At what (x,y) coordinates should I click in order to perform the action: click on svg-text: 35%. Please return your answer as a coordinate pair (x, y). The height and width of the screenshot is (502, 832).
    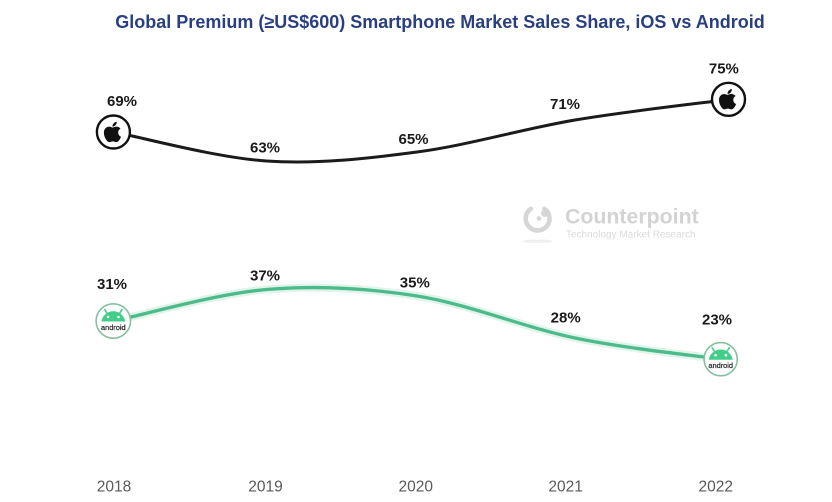
    Looking at the image, I should click on (415, 283).